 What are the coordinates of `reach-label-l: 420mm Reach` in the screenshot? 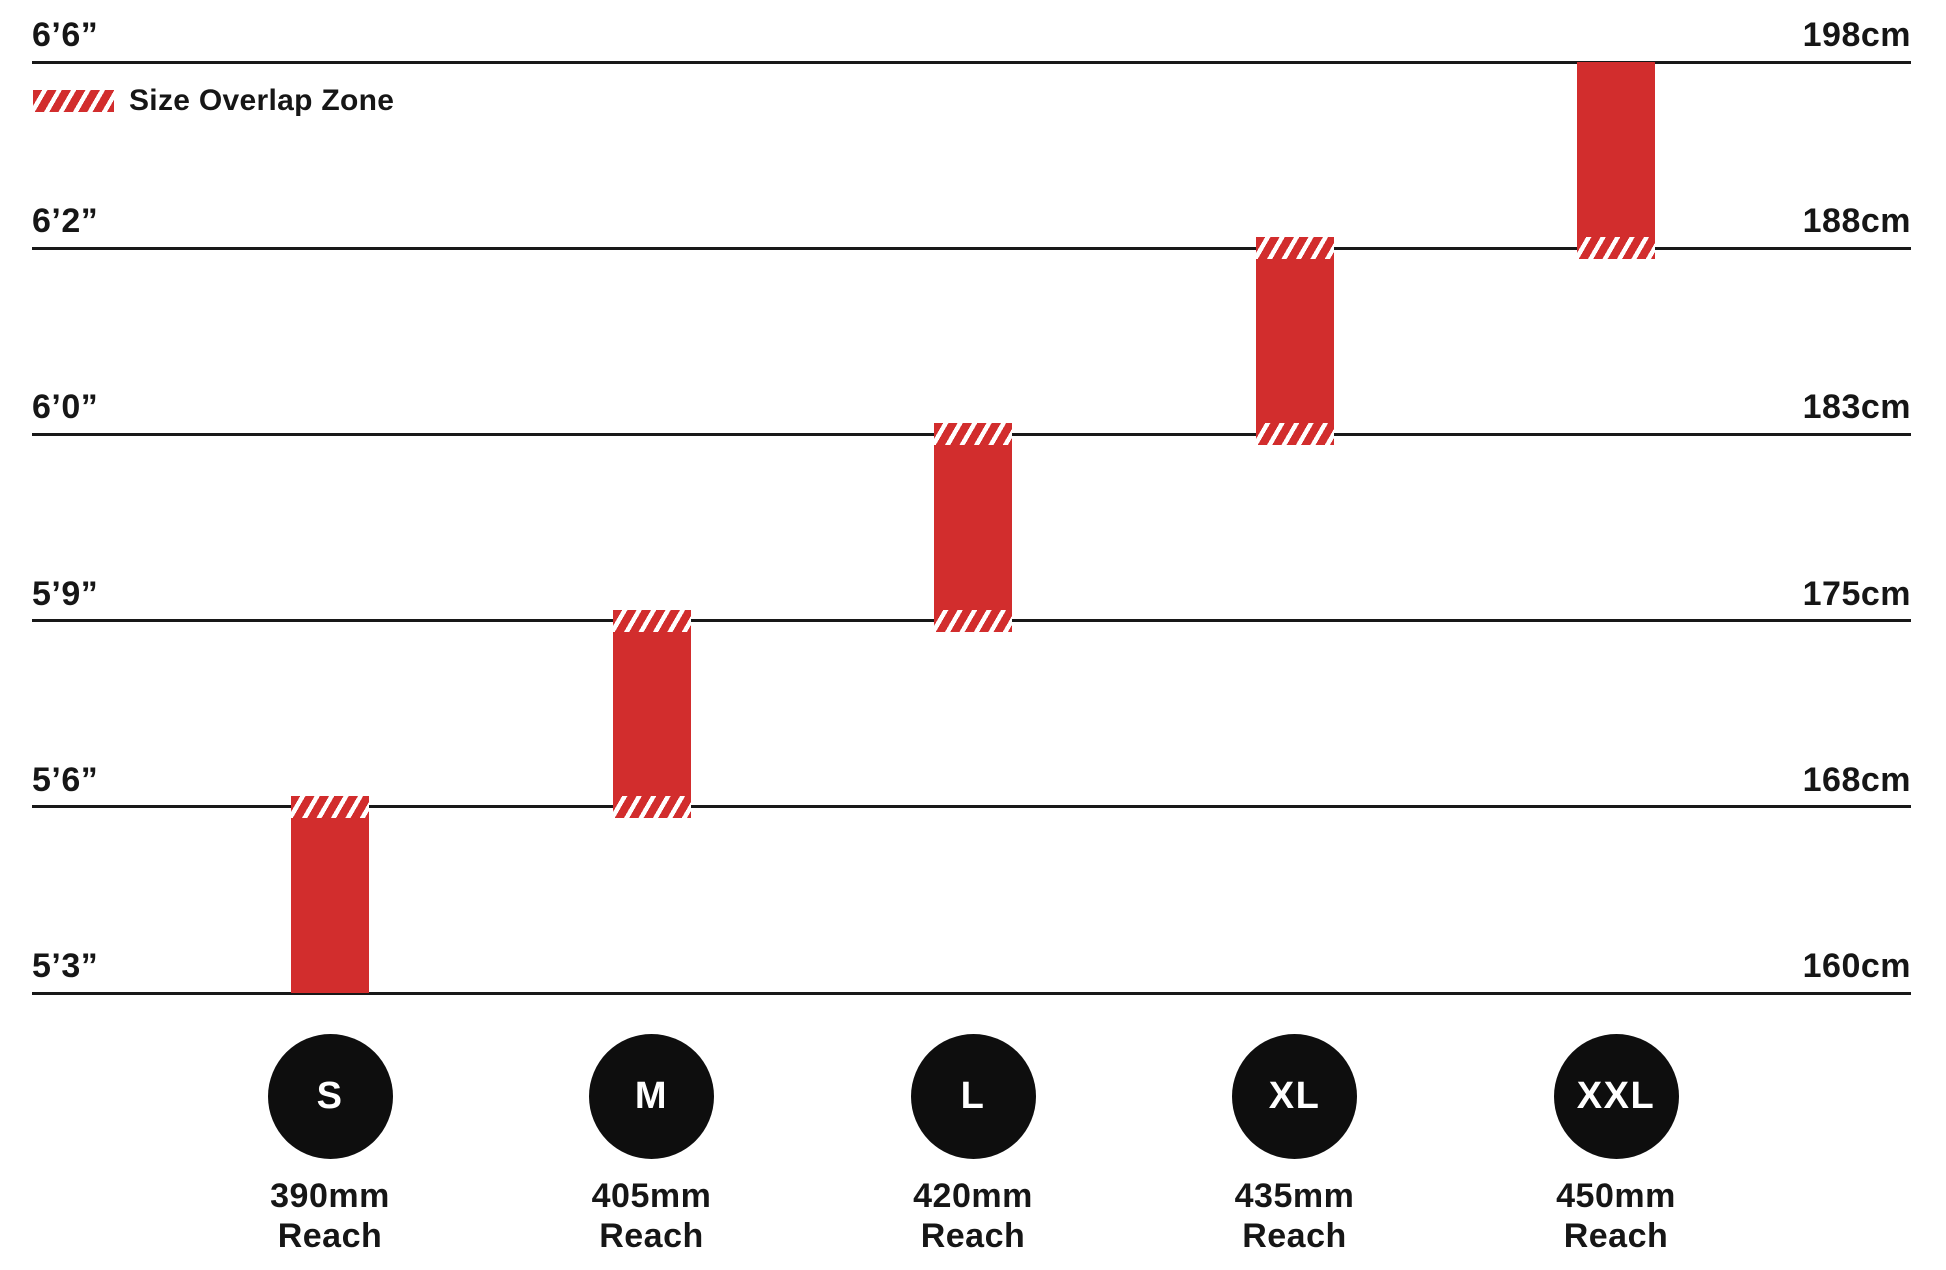 It's located at (973, 1216).